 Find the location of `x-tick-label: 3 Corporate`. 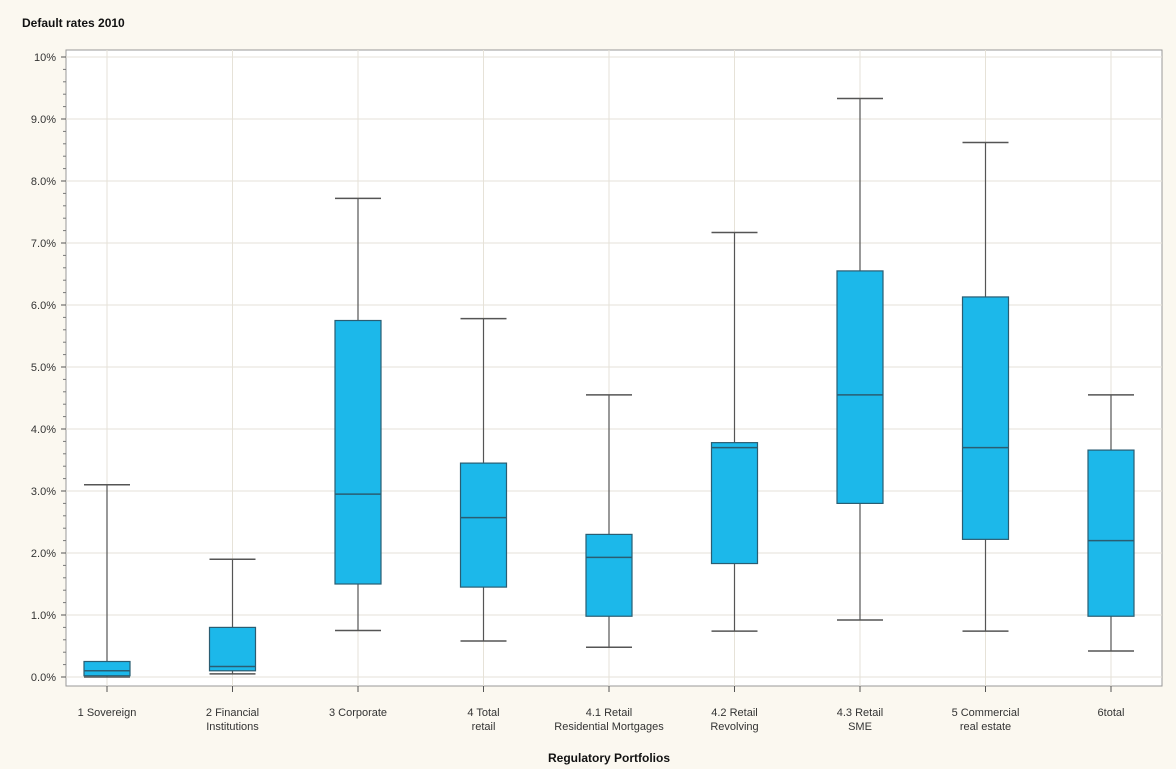

x-tick-label: 3 Corporate is located at coordinates (358, 713).